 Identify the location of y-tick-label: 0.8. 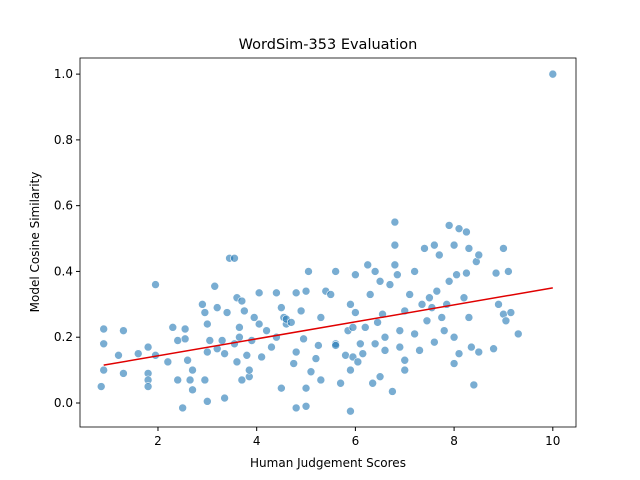
(63, 140).